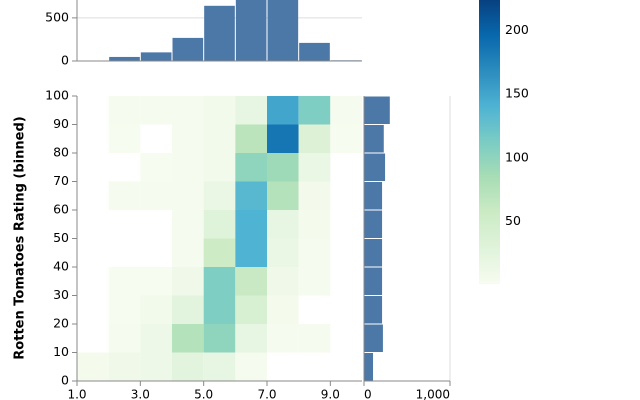  What do you see at coordinates (57, 16) in the screenshot?
I see `y-tick-label: 500` at bounding box center [57, 16].